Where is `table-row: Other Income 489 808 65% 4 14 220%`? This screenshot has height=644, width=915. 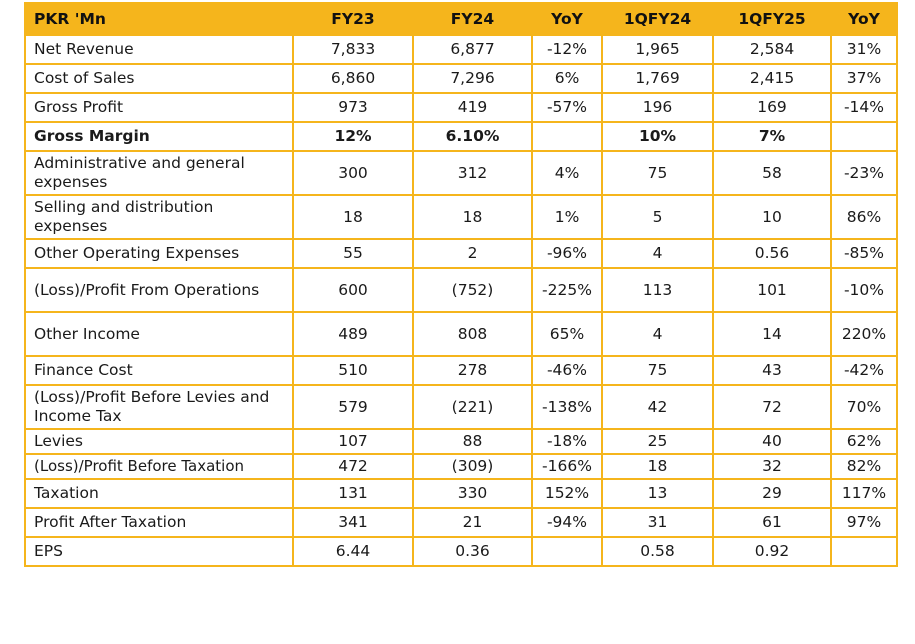
table-row: Other Income 489 808 65% 4 14 220% is located at coordinates (461, 334).